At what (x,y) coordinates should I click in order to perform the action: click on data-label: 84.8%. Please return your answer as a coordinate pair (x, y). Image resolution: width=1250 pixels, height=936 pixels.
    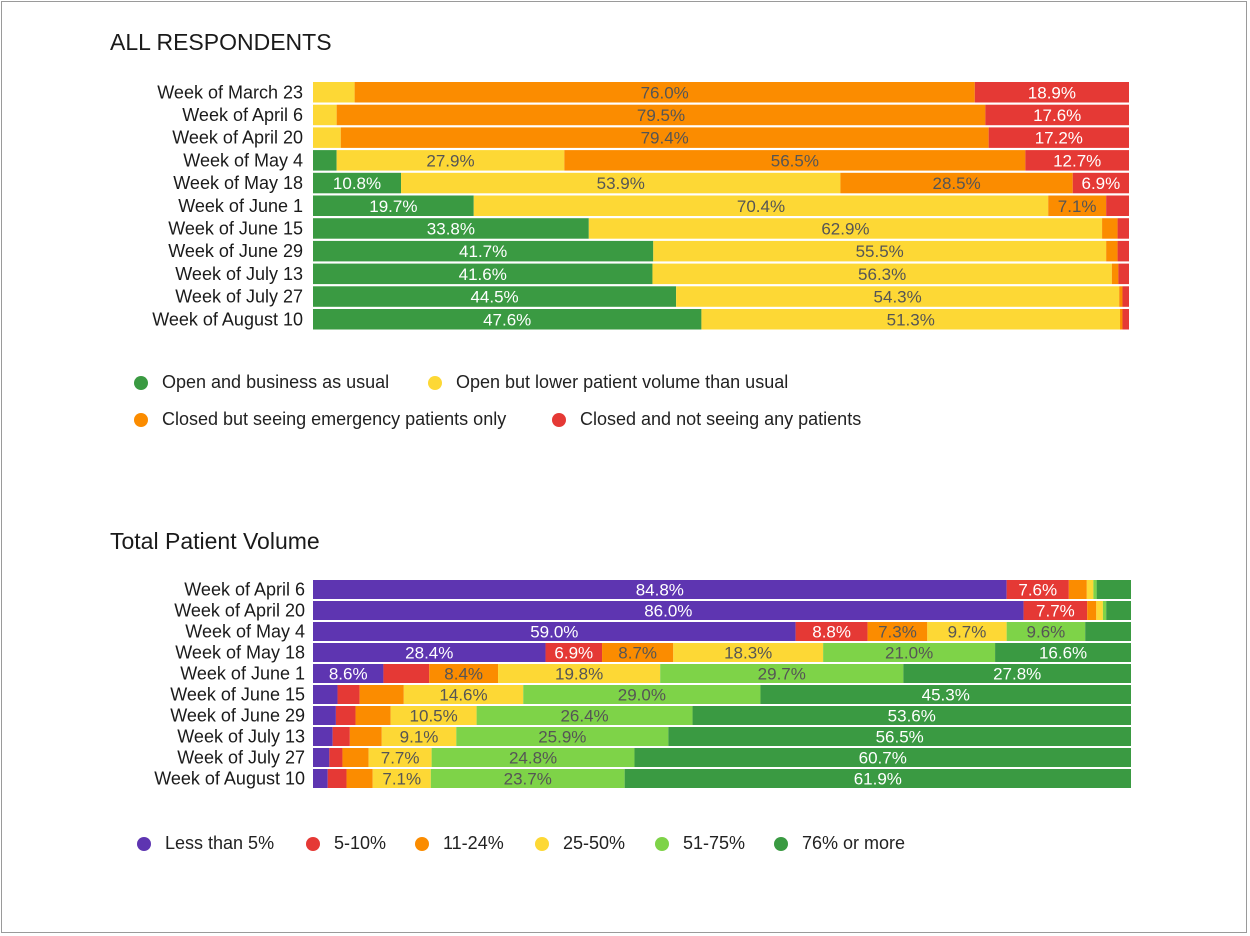
    Looking at the image, I should click on (660, 590).